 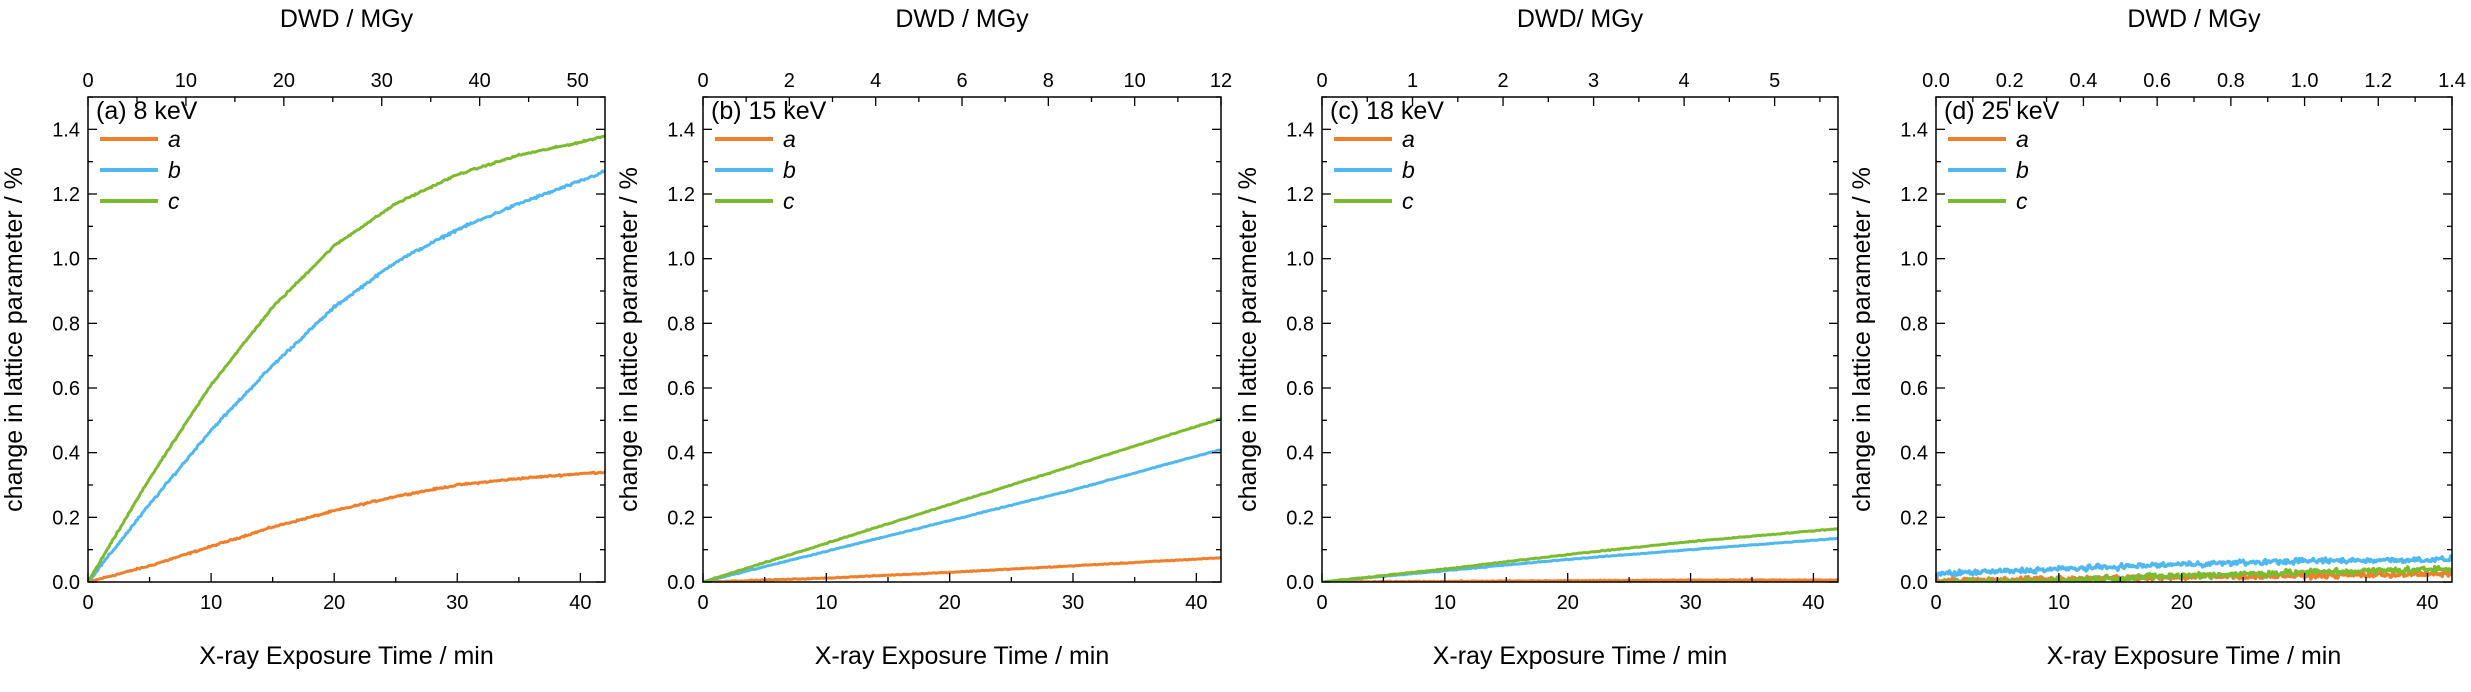 What do you see at coordinates (1387, 111) in the screenshot?
I see `panel-label: (c) 18 keV` at bounding box center [1387, 111].